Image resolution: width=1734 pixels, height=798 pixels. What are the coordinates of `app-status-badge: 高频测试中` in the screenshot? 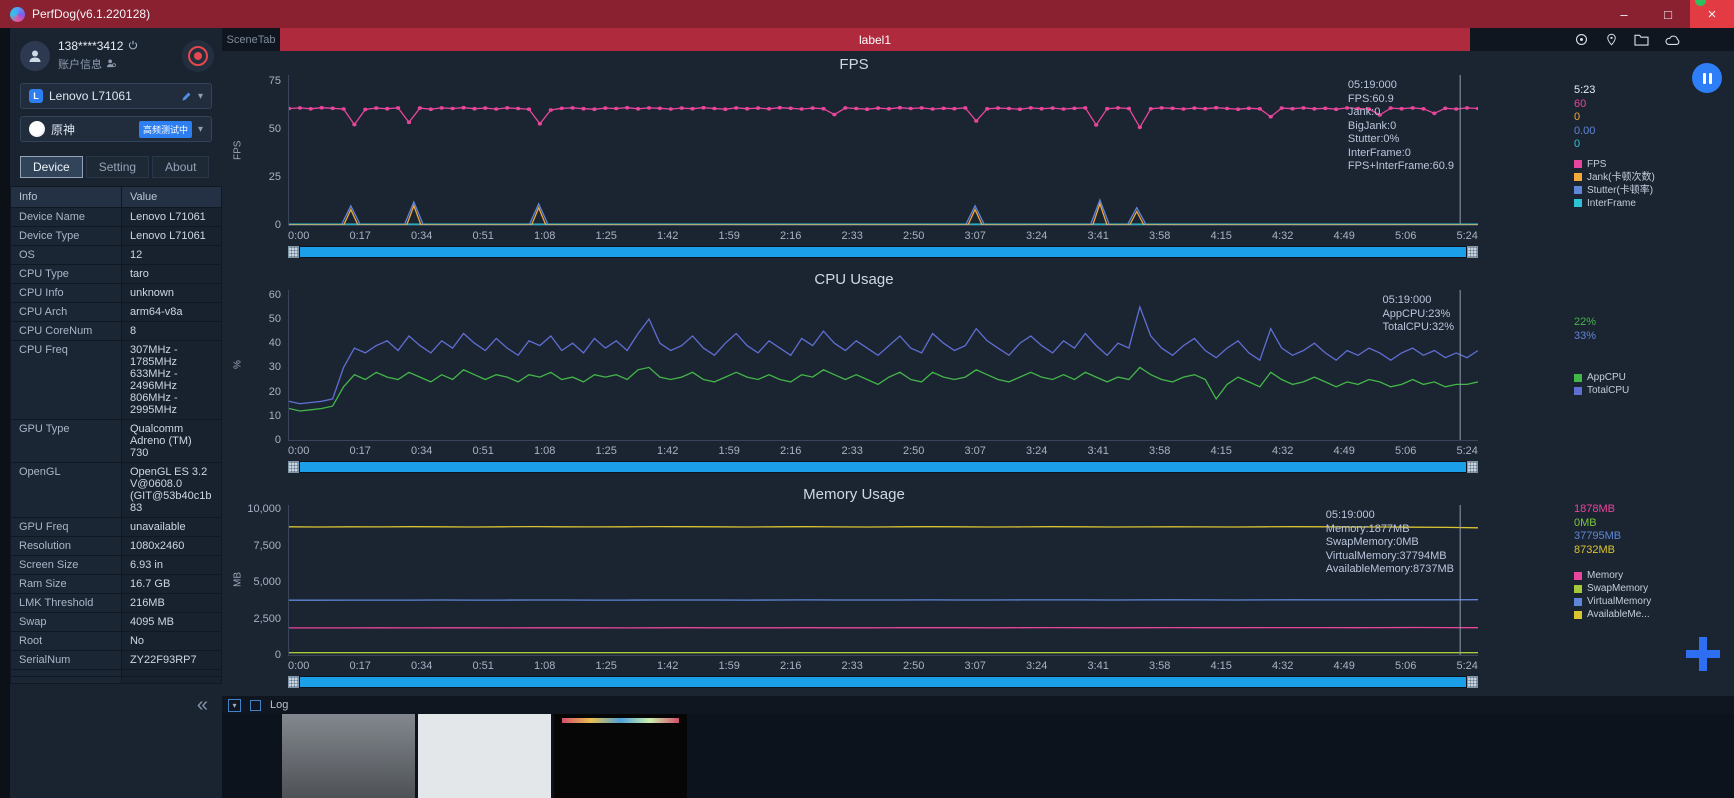 It's located at (165, 129).